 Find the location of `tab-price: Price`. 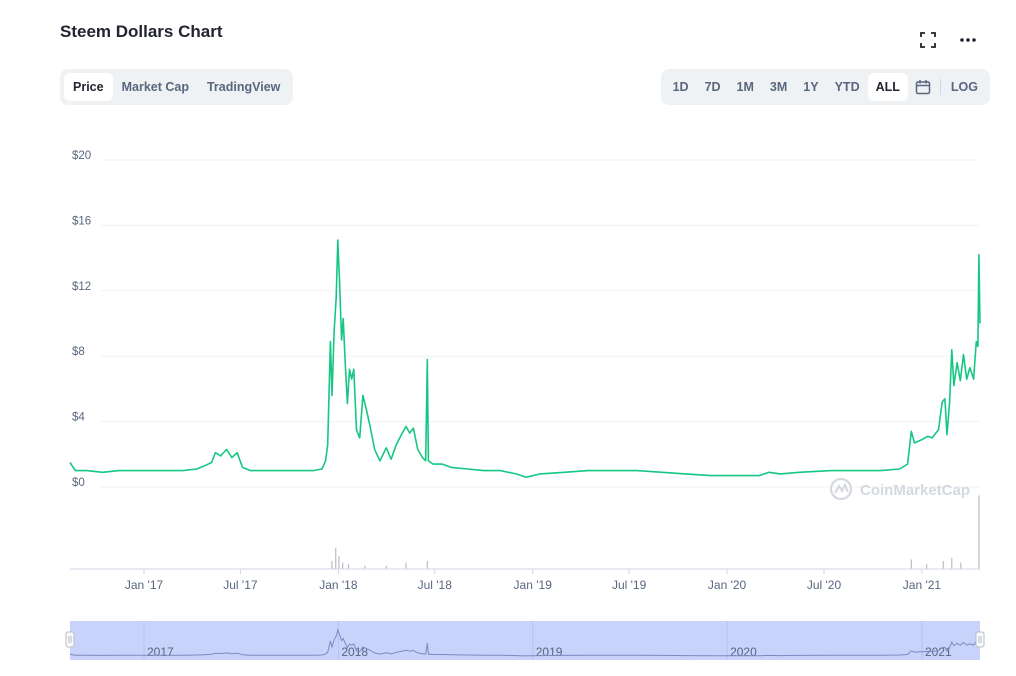

tab-price: Price is located at coordinates (88, 87).